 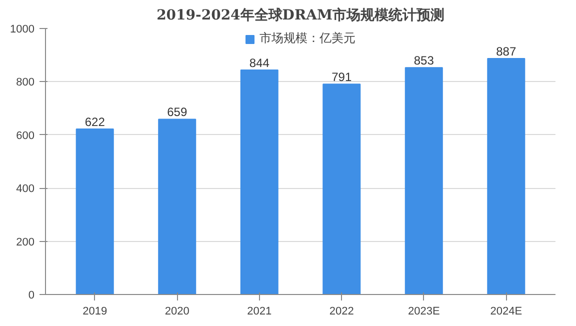 What do you see at coordinates (25, 136) in the screenshot?
I see `y-tick-label: 600` at bounding box center [25, 136].